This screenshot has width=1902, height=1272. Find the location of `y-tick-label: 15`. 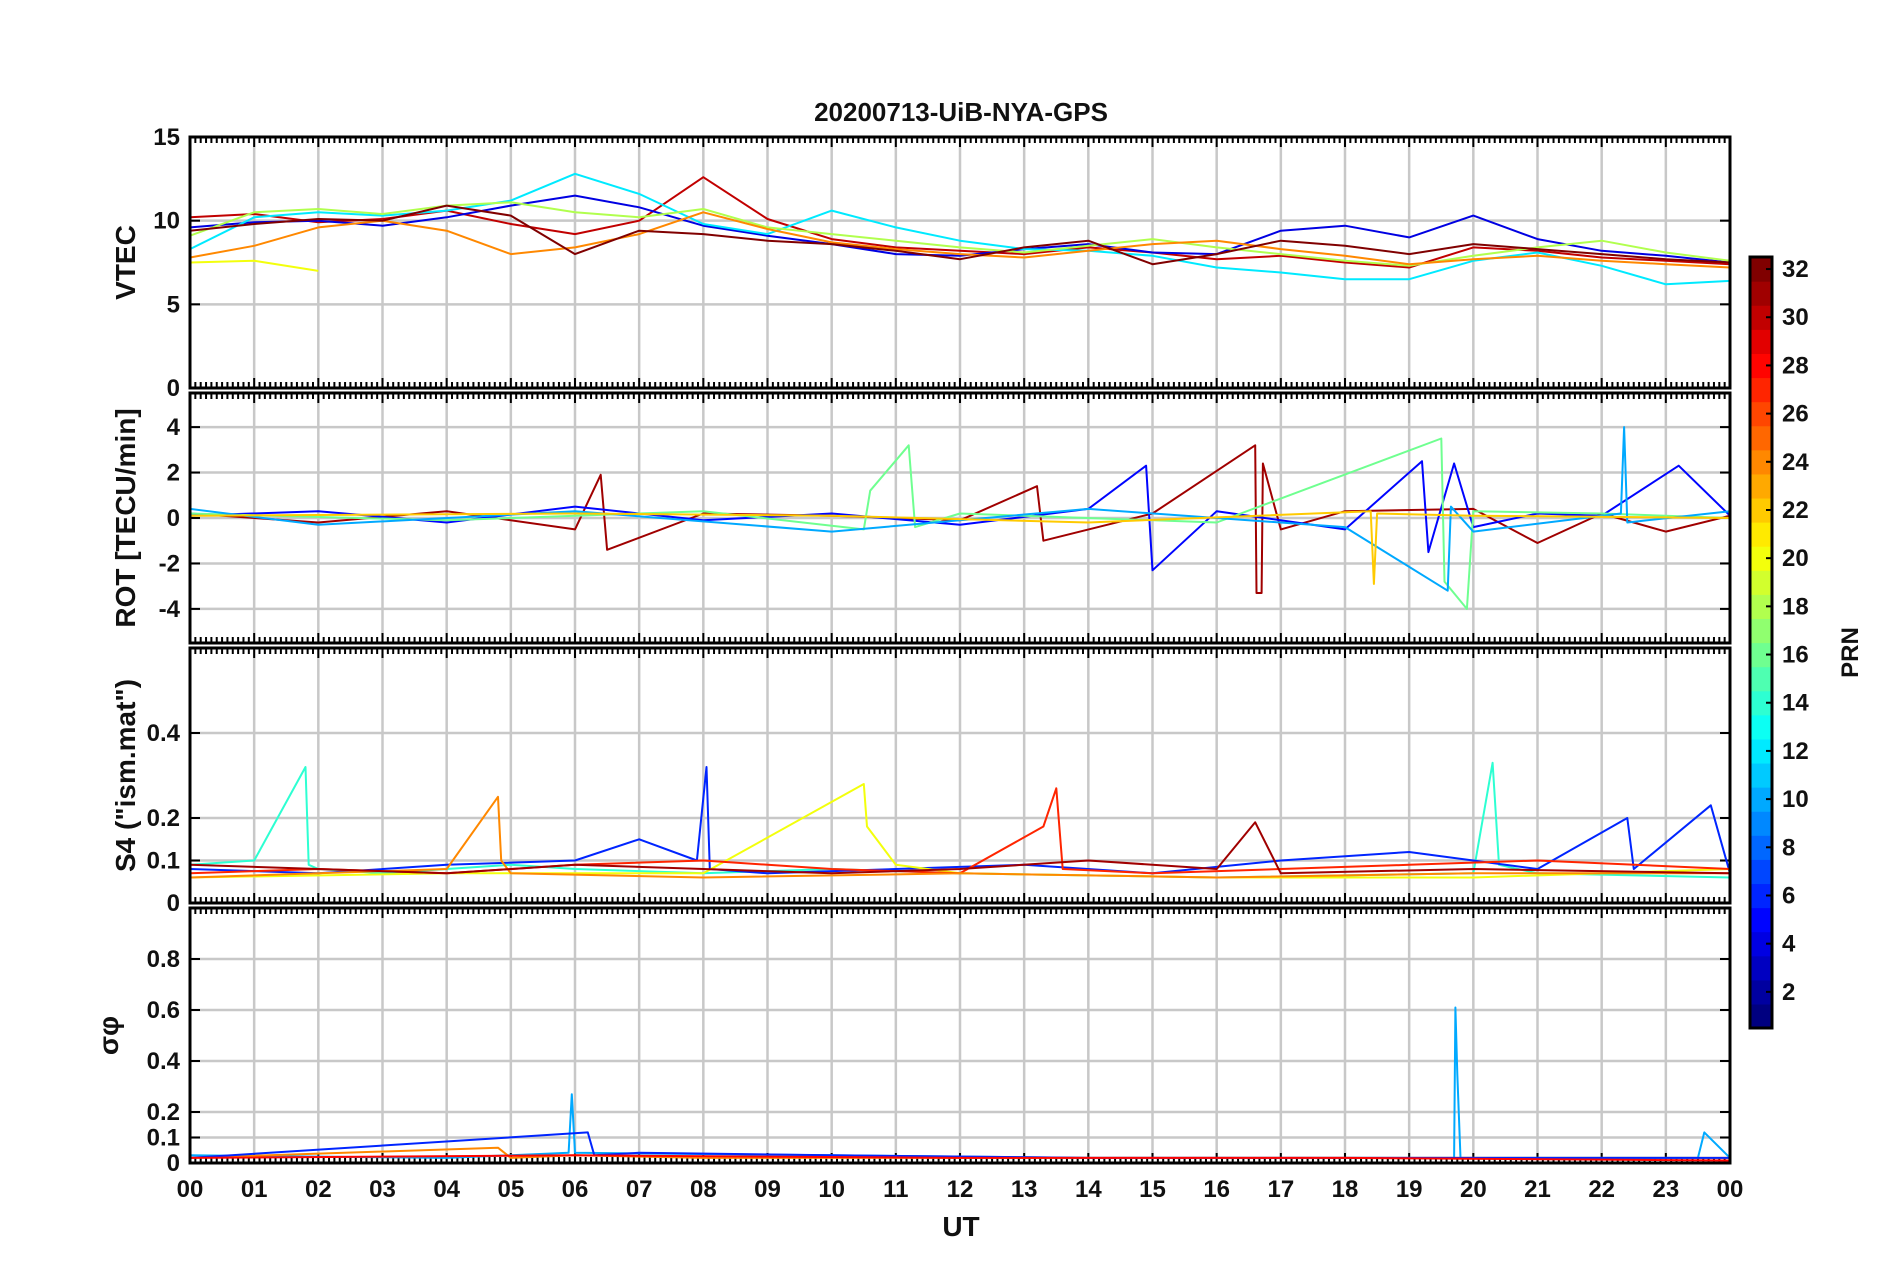

y-tick-label: 15 is located at coordinates (166, 137).